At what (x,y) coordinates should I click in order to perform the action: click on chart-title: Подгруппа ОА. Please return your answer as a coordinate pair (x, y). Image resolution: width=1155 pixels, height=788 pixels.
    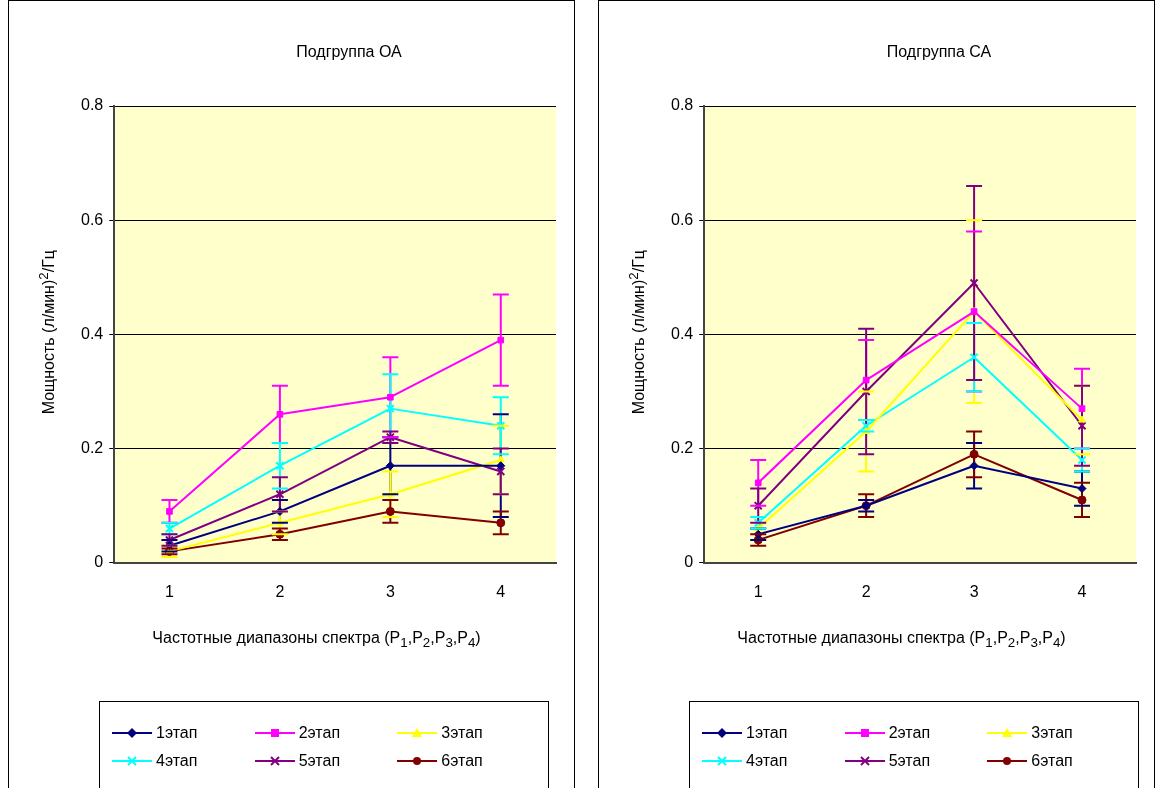
    Looking at the image, I should click on (349, 52).